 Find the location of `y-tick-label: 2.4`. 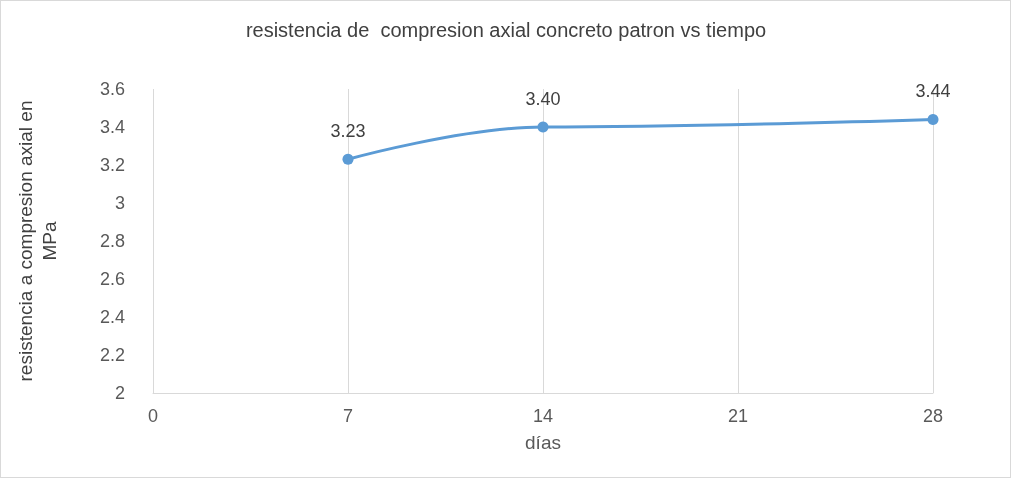

y-tick-label: 2.4 is located at coordinates (112, 317).